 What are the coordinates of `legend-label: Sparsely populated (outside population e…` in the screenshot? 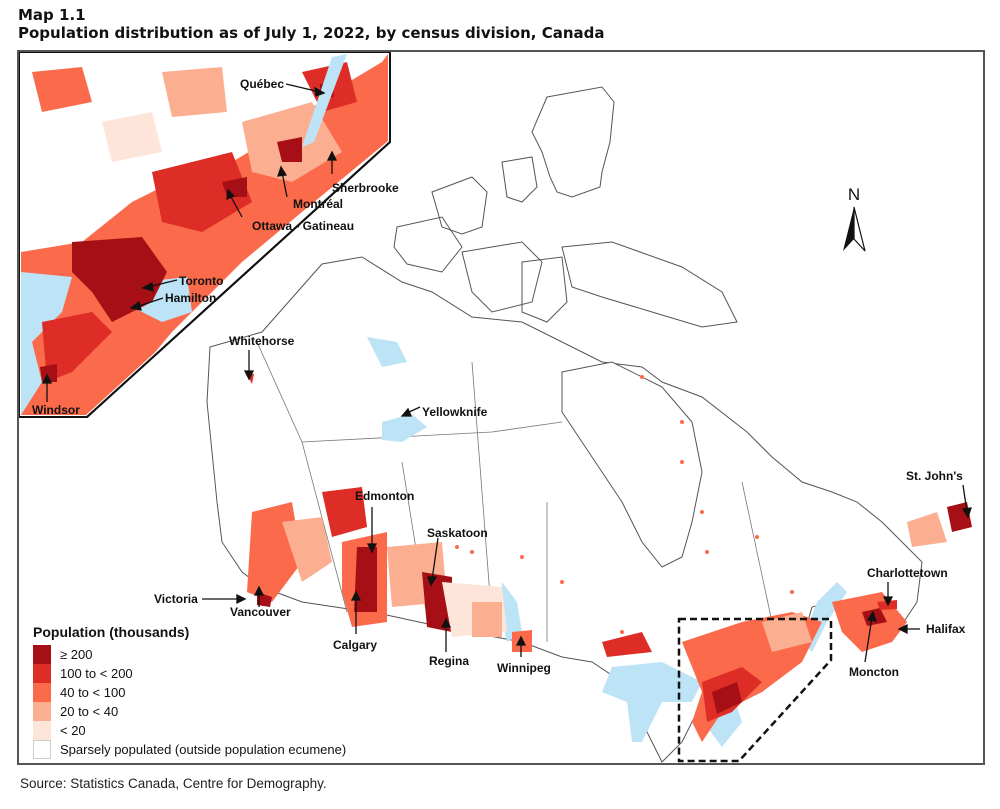 It's located at (203, 749).